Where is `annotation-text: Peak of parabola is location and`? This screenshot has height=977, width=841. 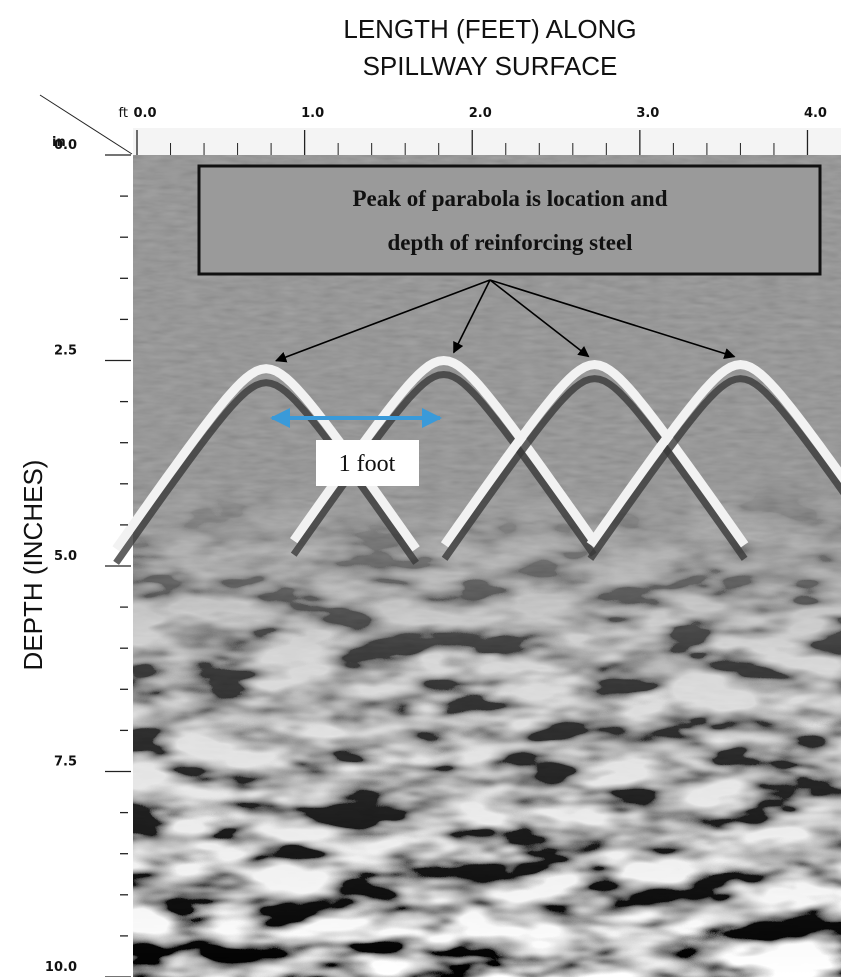
annotation-text: Peak of parabola is location and is located at coordinates (509, 198).